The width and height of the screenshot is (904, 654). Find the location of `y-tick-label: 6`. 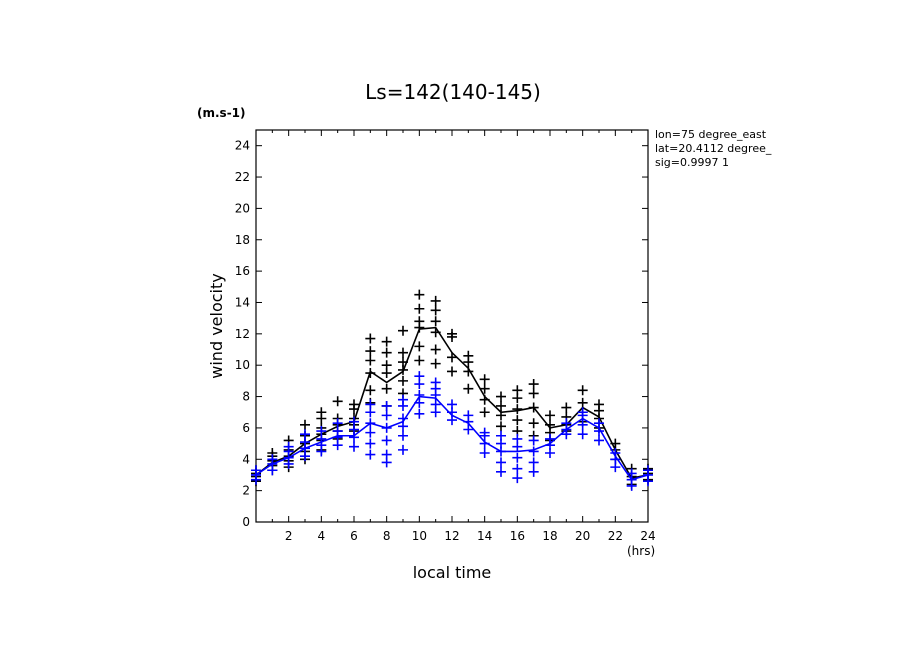

y-tick-label: 6 is located at coordinates (246, 428).